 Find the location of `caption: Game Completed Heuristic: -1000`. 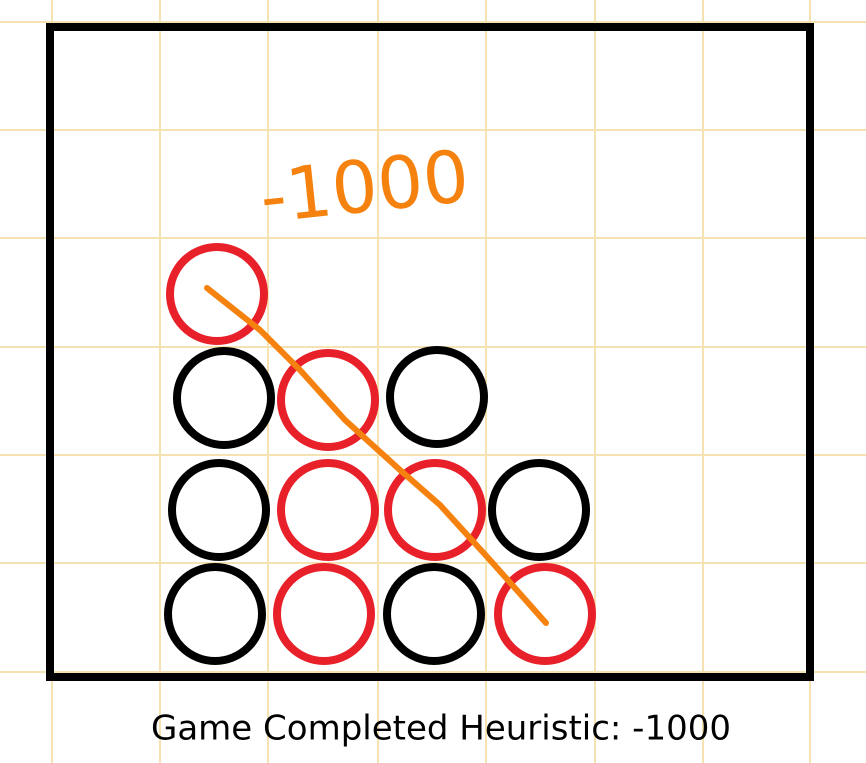

caption: Game Completed Heuristic: -1000 is located at coordinates (441, 729).